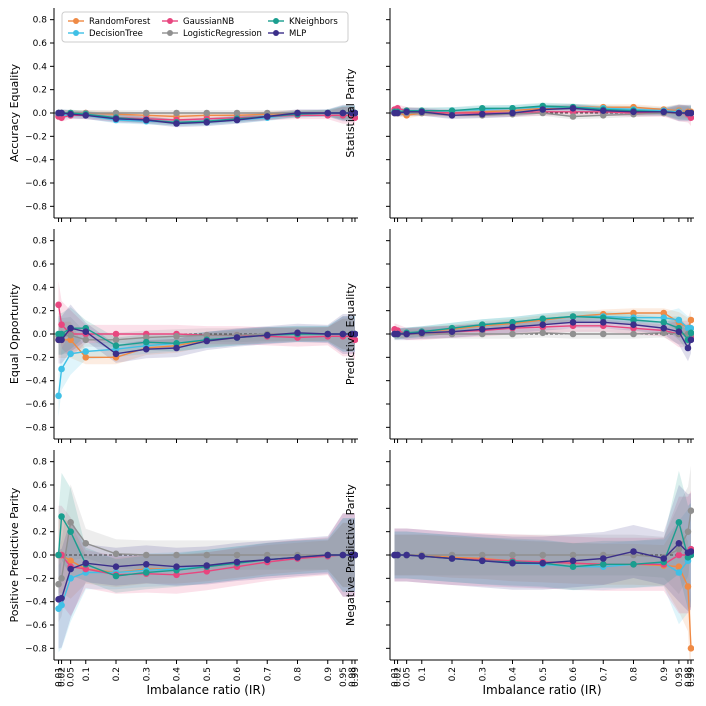  Describe the element at coordinates (14, 554) in the screenshot. I see `y-axis-label: Positive Predictive Parity` at that location.